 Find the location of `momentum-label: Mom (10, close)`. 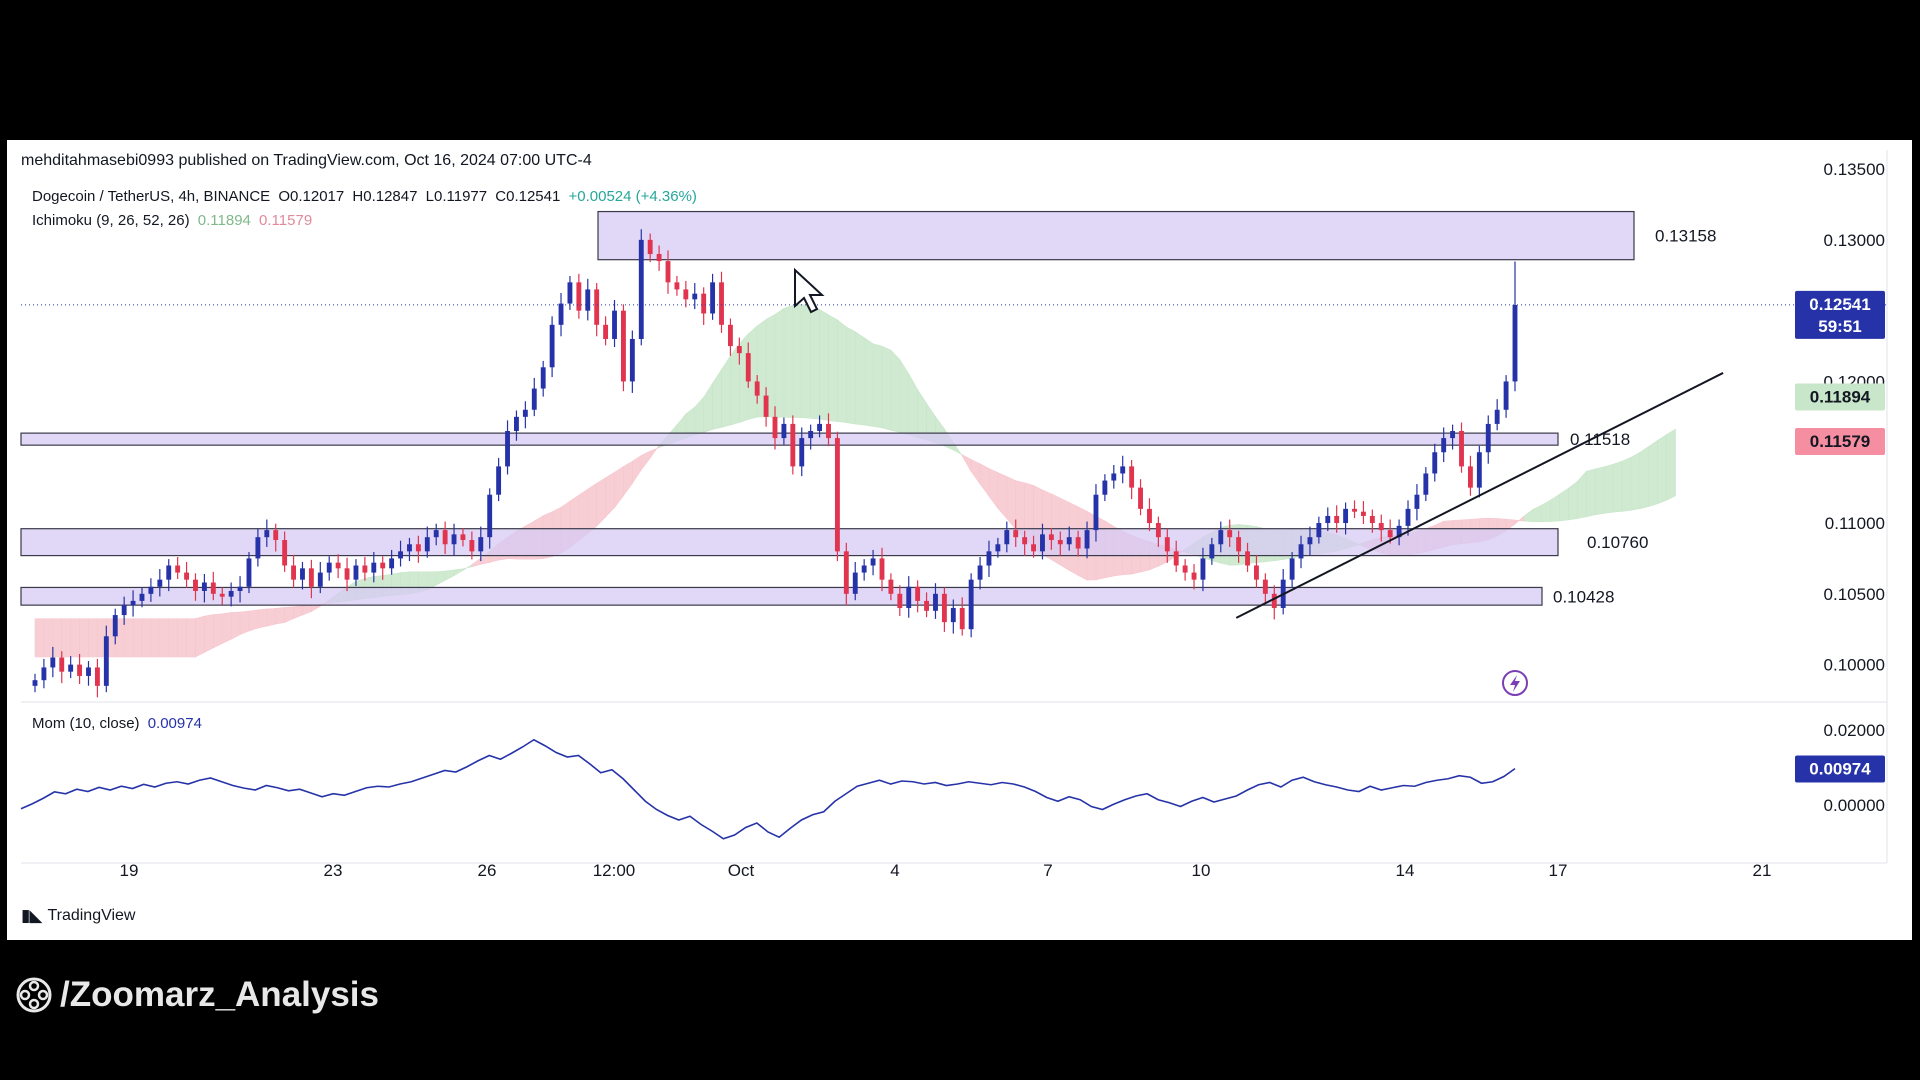

momentum-label: Mom (10, close) is located at coordinates (86, 723).